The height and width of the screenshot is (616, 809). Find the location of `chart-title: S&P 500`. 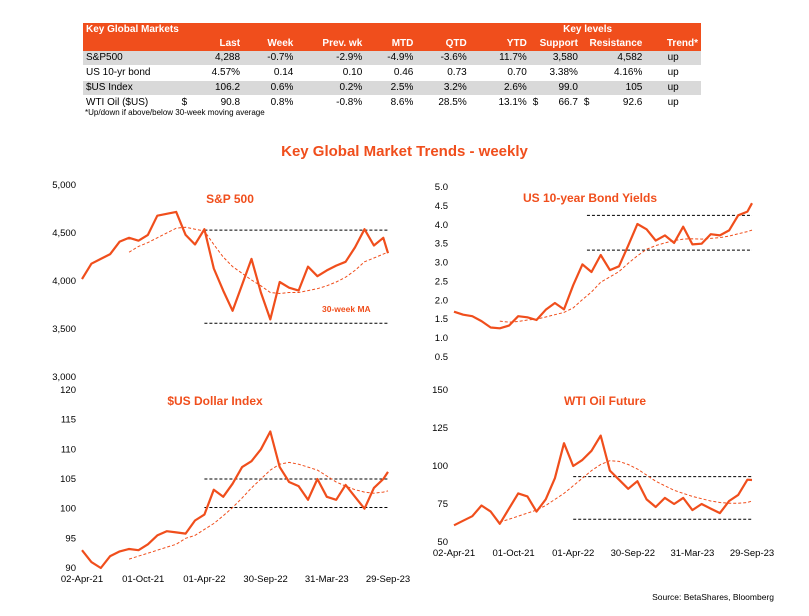

chart-title: S&P 500 is located at coordinates (230, 199).